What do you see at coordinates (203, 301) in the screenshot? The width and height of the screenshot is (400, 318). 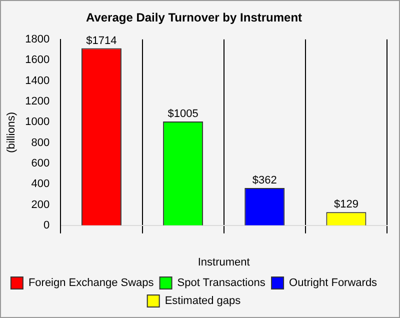 I see `legend-label: Estimated gaps` at bounding box center [203, 301].